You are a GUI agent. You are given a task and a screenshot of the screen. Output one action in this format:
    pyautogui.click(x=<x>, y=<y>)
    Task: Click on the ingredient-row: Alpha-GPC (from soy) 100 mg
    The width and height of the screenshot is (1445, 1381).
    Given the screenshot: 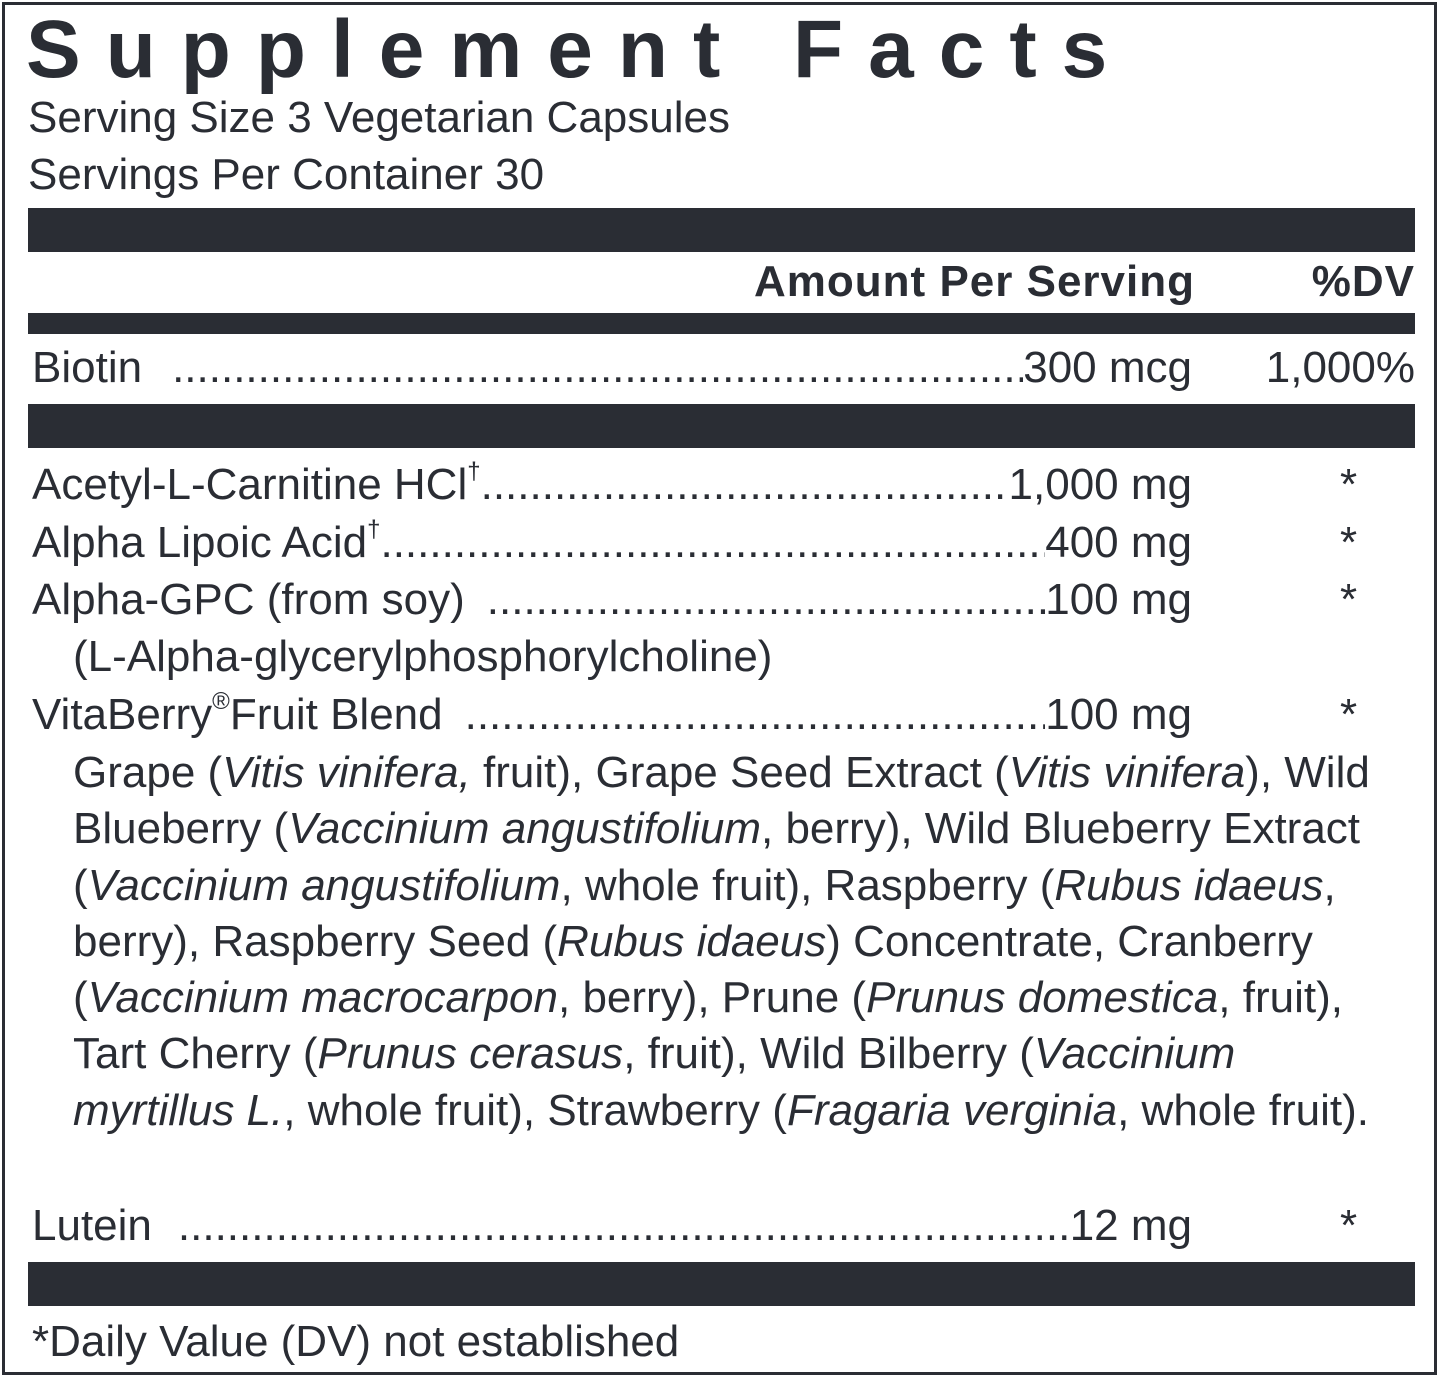 What is the action you would take?
    pyautogui.click(x=612, y=600)
    